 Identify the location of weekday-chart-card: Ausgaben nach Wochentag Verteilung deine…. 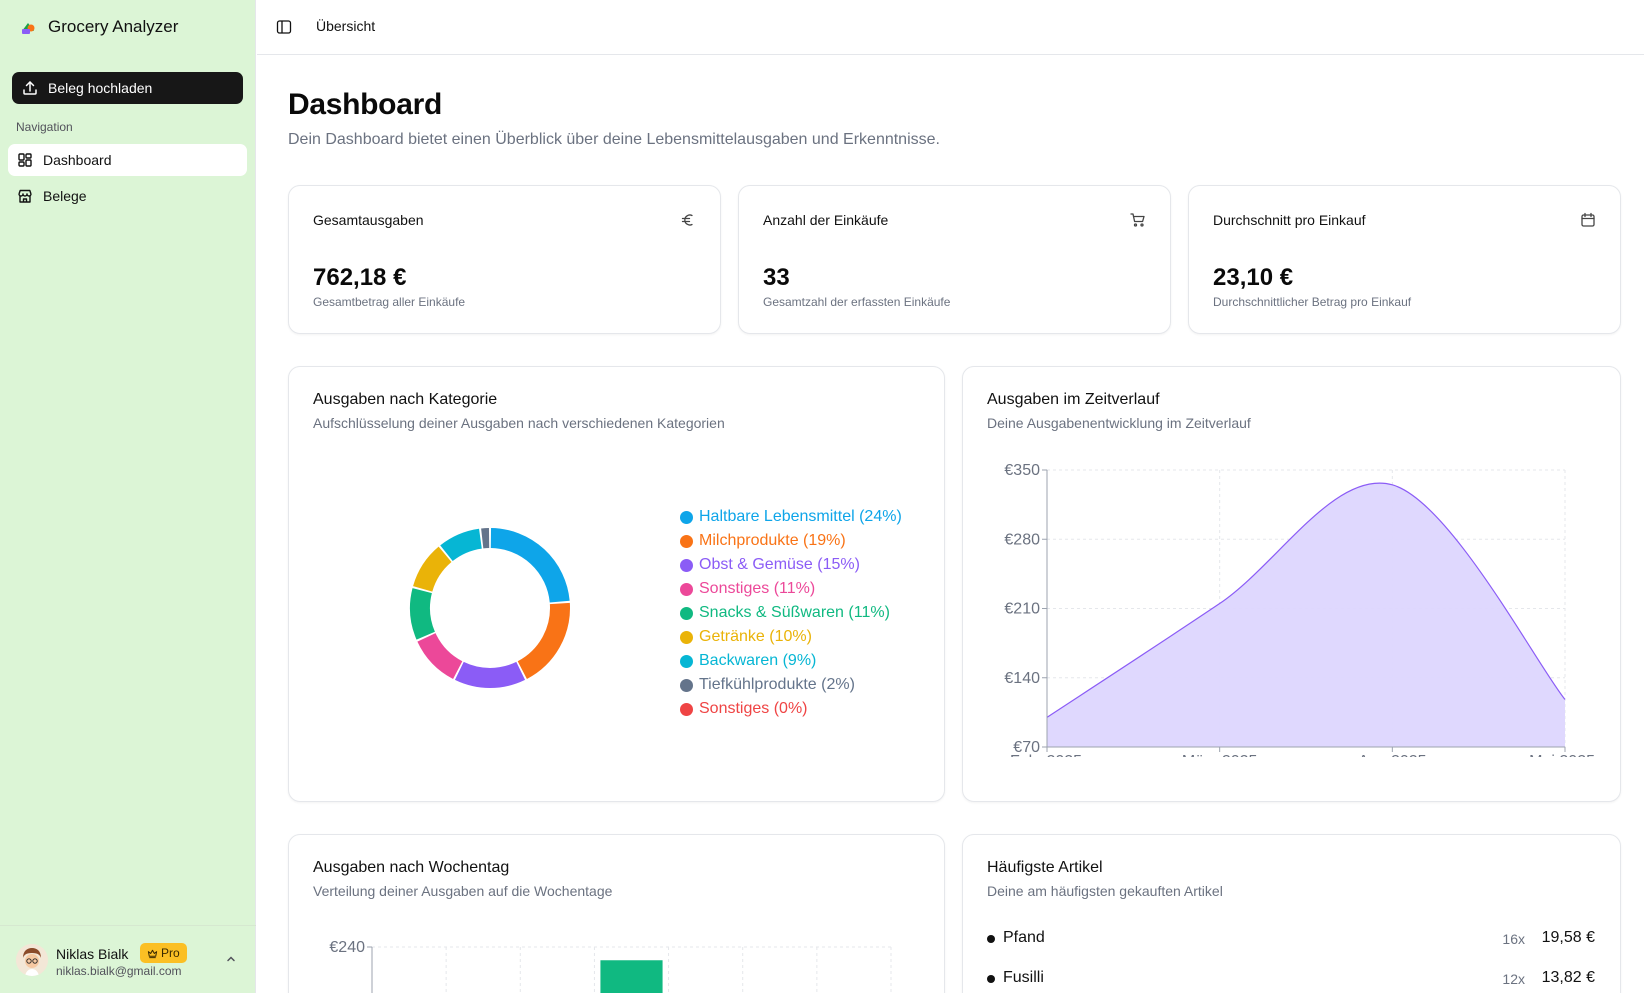
(616, 913).